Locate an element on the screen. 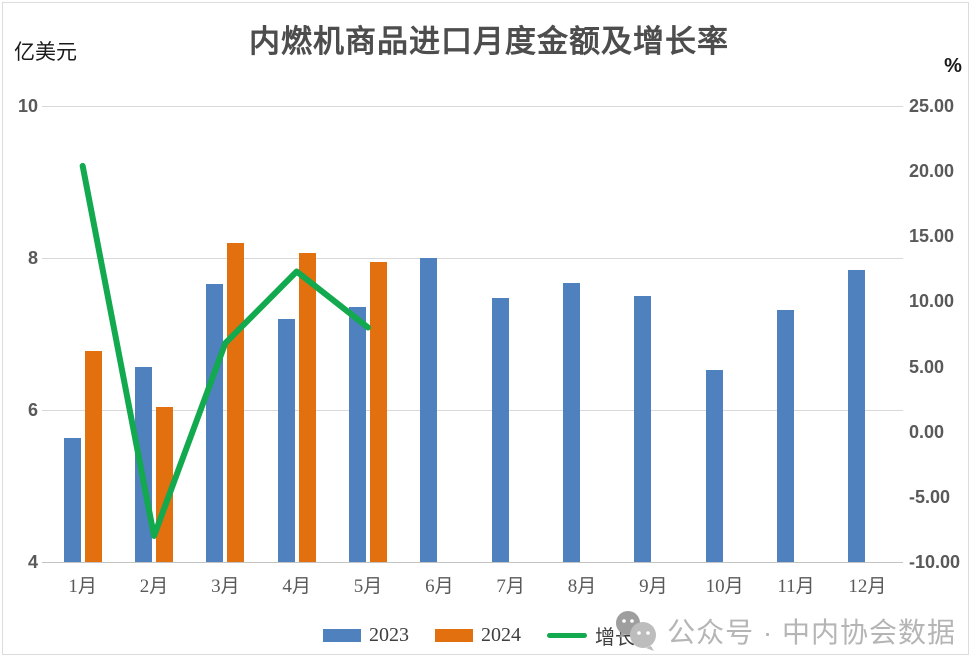  legend-swatch-2023 is located at coordinates (342, 635).